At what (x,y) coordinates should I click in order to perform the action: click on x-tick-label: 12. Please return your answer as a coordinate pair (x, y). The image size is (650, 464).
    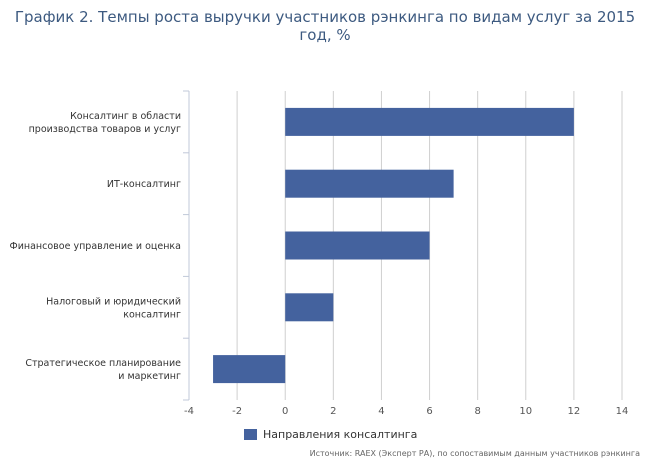
    Looking at the image, I should click on (574, 411).